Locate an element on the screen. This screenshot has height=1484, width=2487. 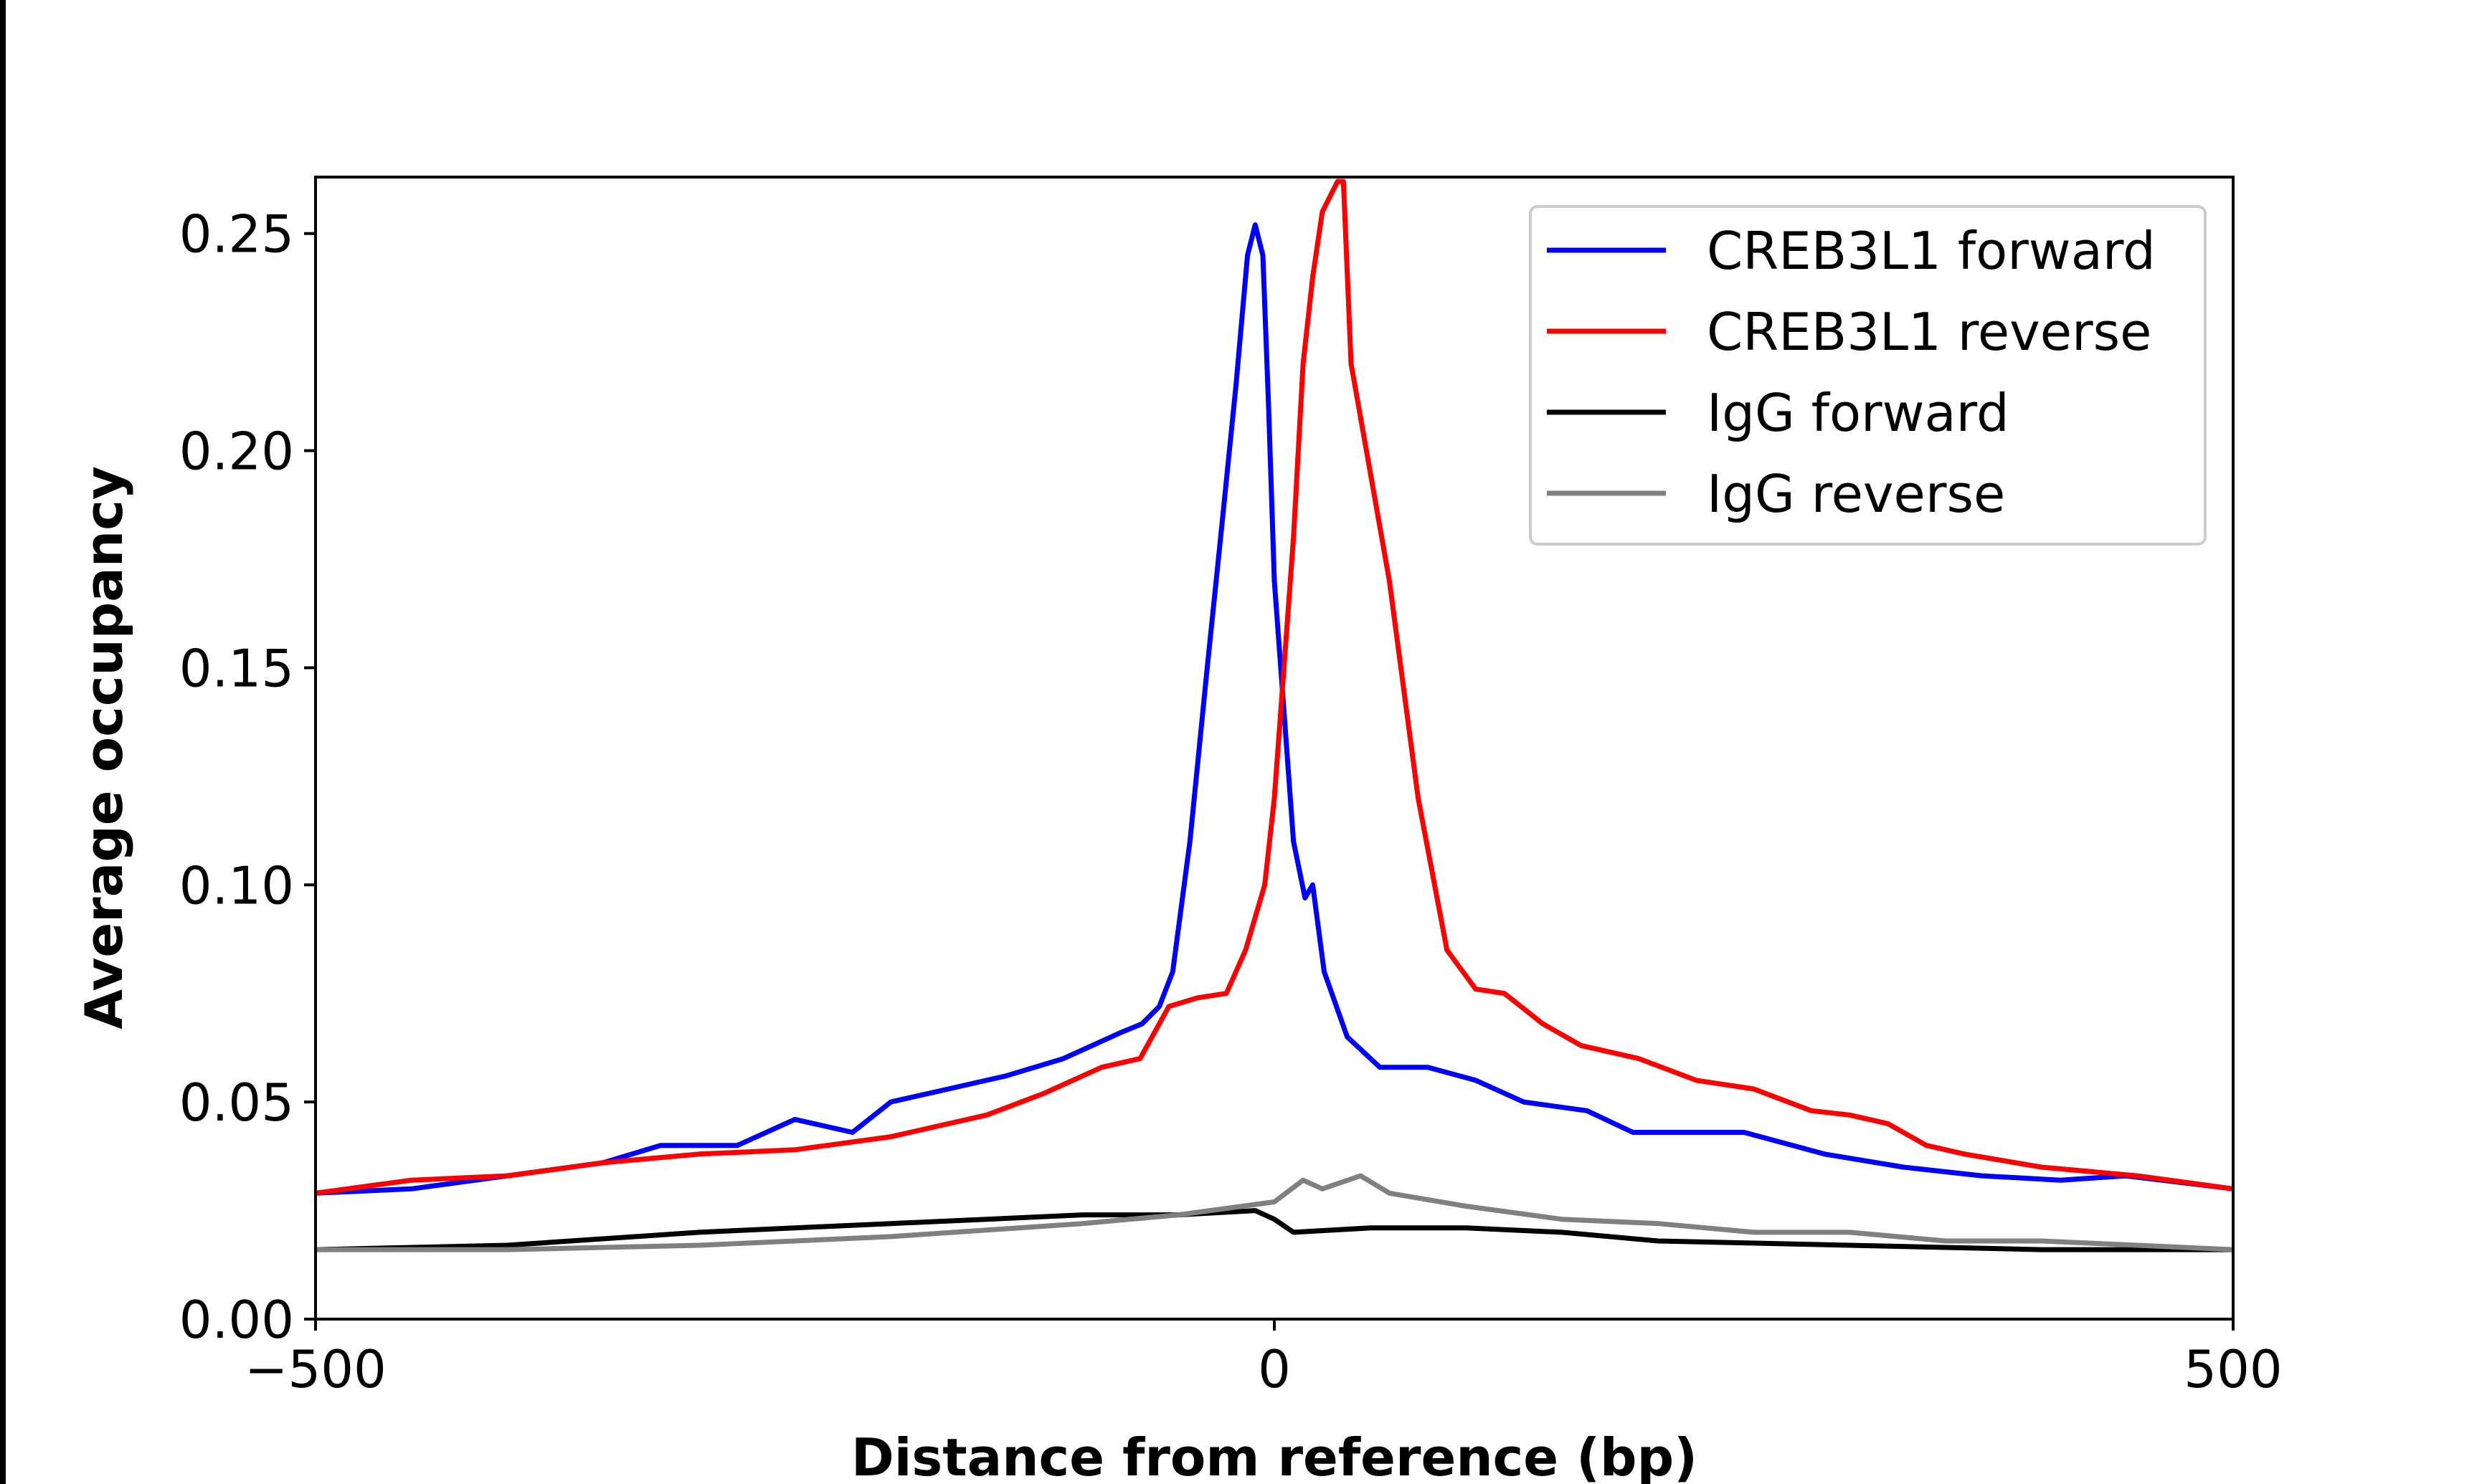
x-ticks: −500 0 500 is located at coordinates (1264, 1359).